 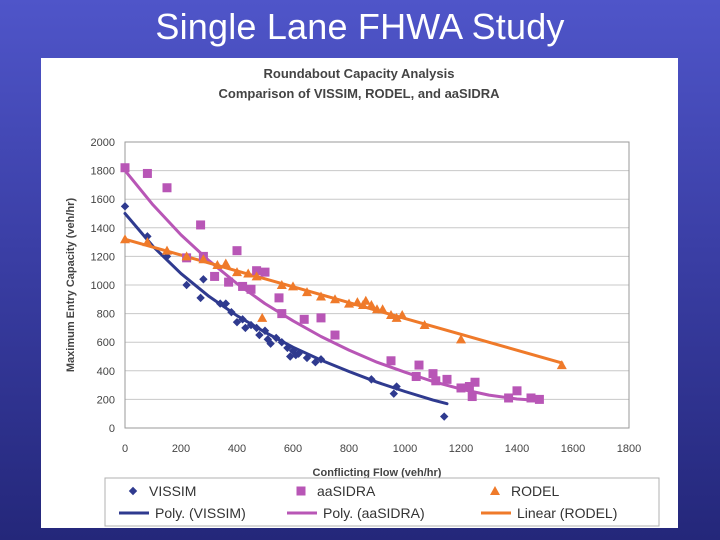 I want to click on legend-marker-aasidra, so click(x=301, y=491).